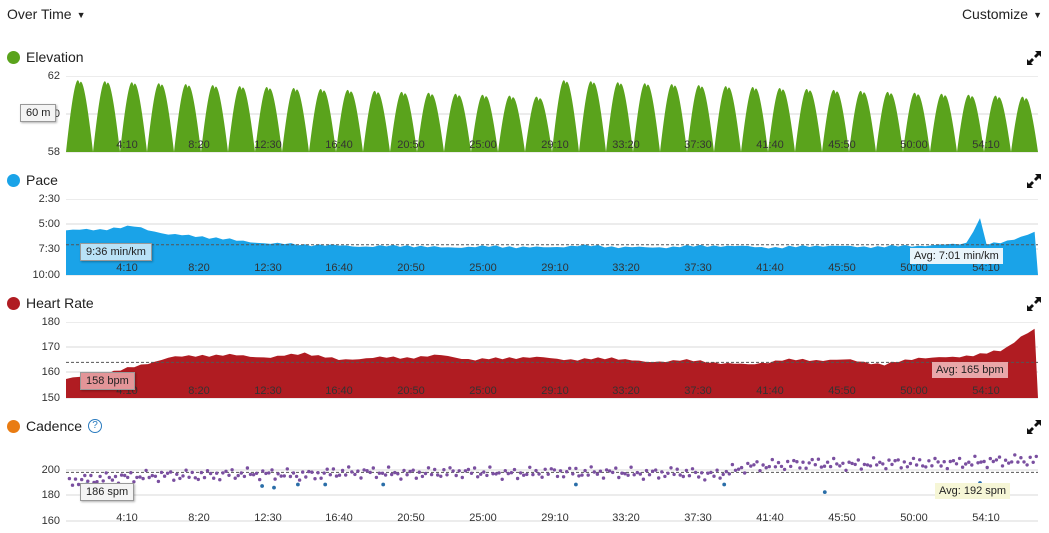 This screenshot has height=533, width=1049. I want to click on average-label: Avg: 165 bpm, so click(970, 370).